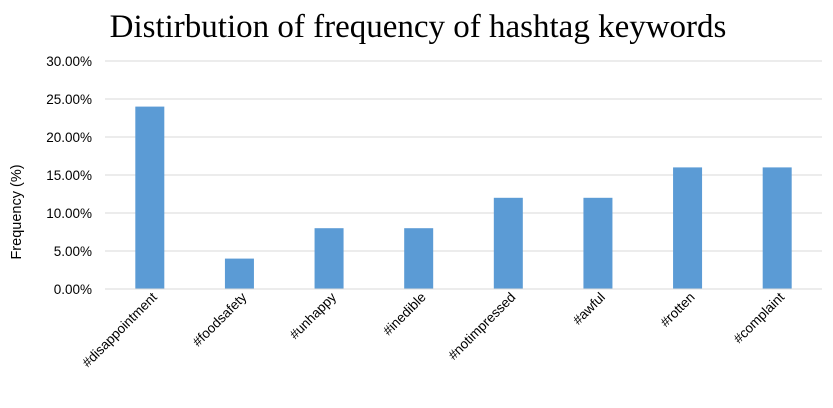  Describe the element at coordinates (73, 289) in the screenshot. I see `y-tick-label: 0.00%` at that location.